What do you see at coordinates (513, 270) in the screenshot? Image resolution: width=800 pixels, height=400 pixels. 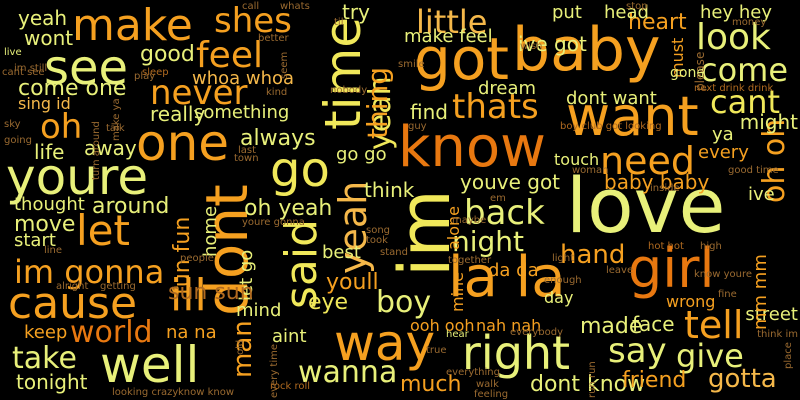 I see `cloud-word: da da` at bounding box center [513, 270].